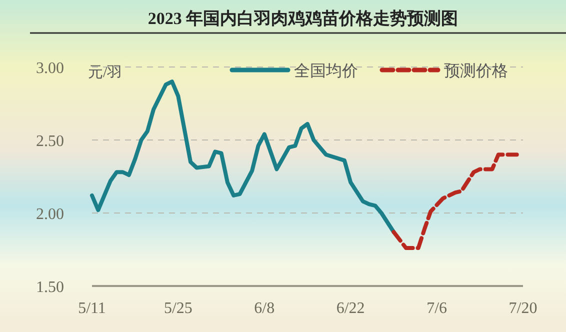 Image resolution: width=566 pixels, height=332 pixels. What do you see at coordinates (178, 308) in the screenshot?
I see `x-tick-label: 5/25` at bounding box center [178, 308].